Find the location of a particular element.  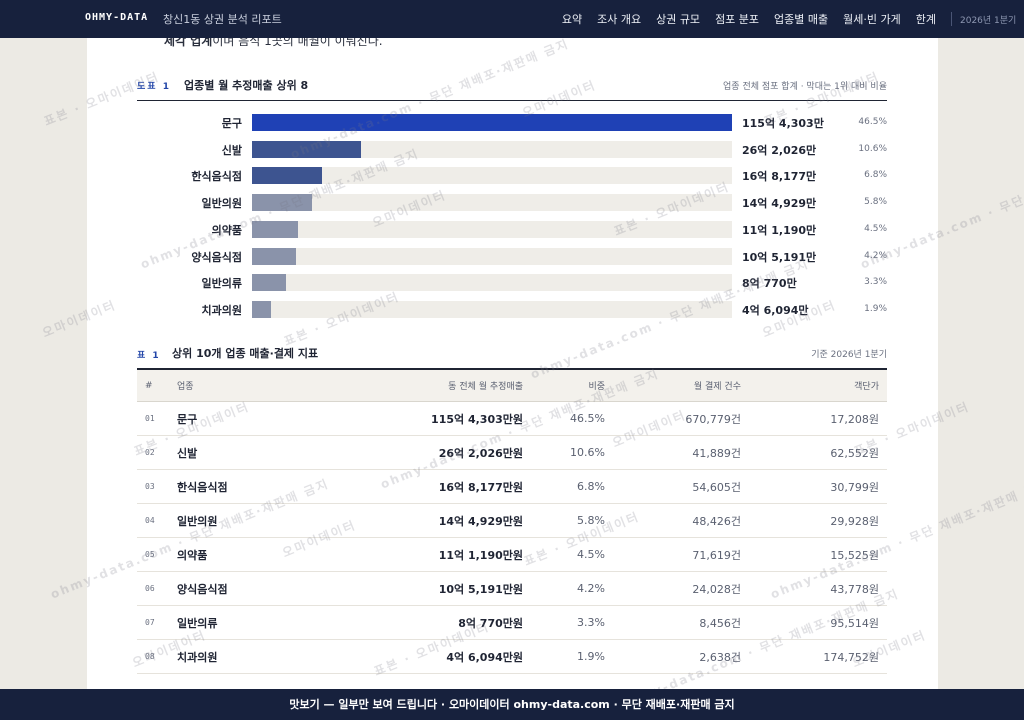

nav-item-rent-vacancy: 월세·빈 가게 is located at coordinates (872, 19).